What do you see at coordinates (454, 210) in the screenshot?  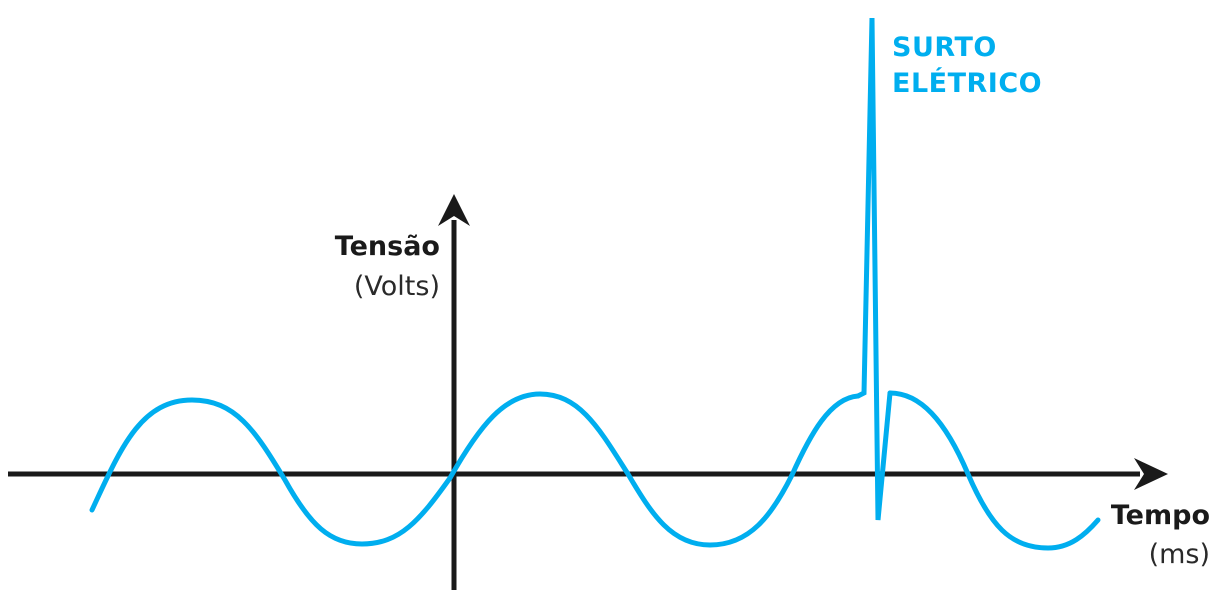 I see `y-axis-arrowhead` at bounding box center [454, 210].